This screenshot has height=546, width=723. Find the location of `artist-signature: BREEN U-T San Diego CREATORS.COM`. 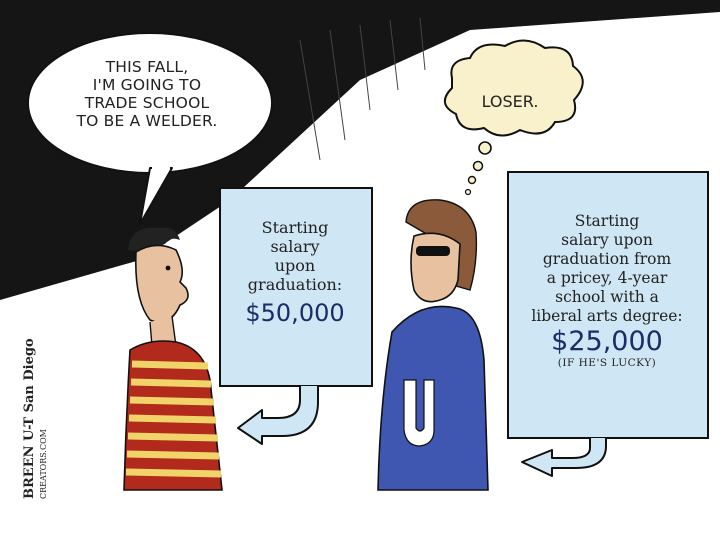

artist-signature: BREEN U-T San Diego CREATORS.COM is located at coordinates (36, 419).